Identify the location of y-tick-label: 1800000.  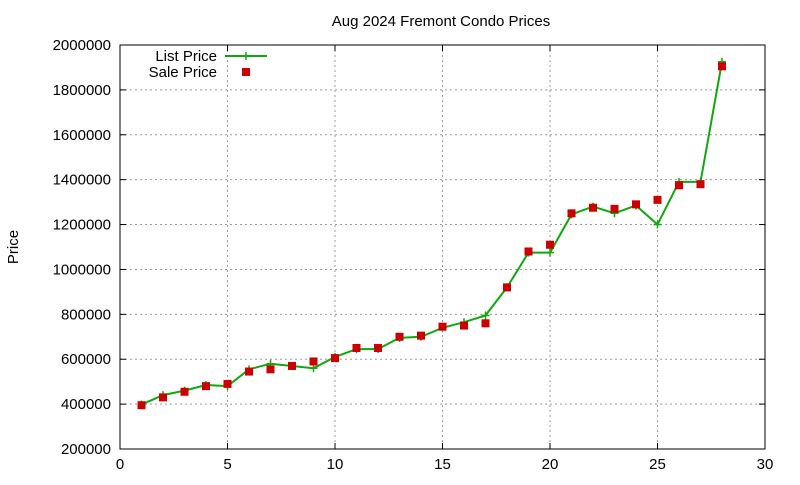
(82, 90).